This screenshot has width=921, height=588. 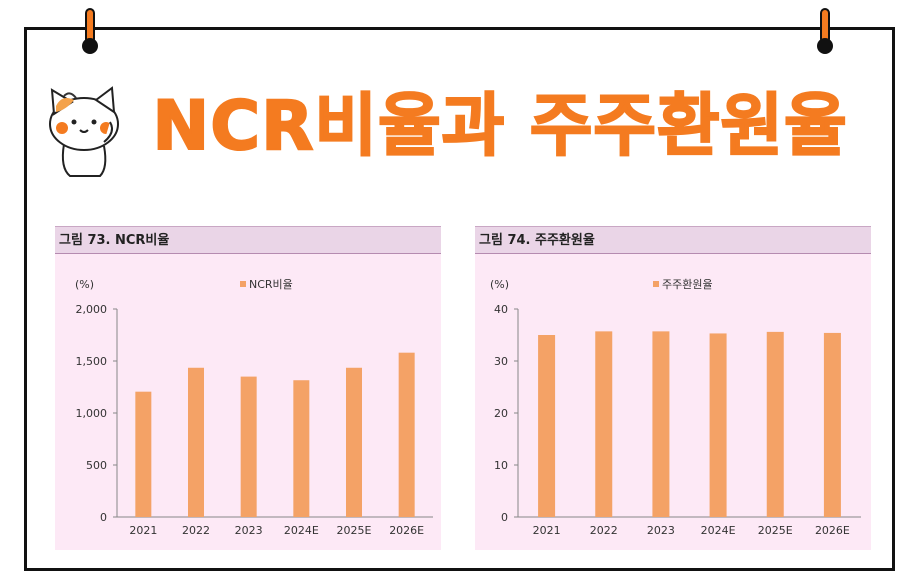 What do you see at coordinates (92, 361) in the screenshot?
I see `y-tick-label: 1,500` at bounding box center [92, 361].